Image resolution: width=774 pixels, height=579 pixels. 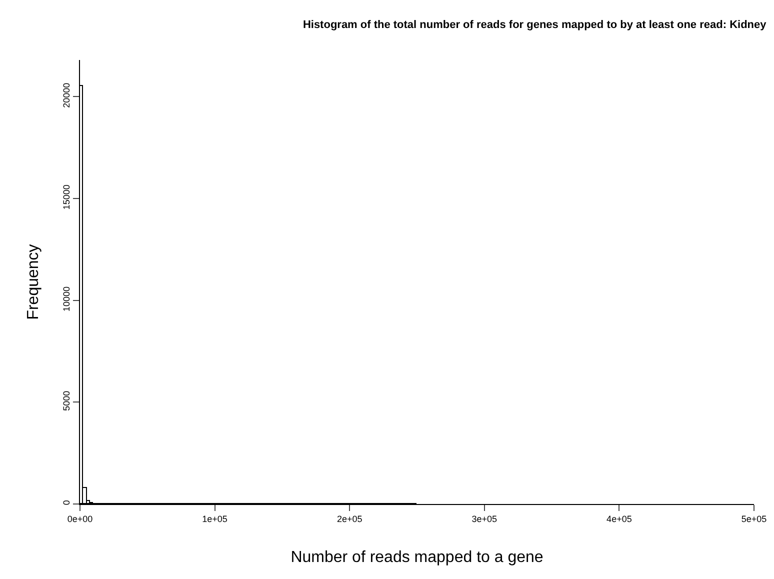 I want to click on y-axis-title: Frequency, so click(x=33, y=282).